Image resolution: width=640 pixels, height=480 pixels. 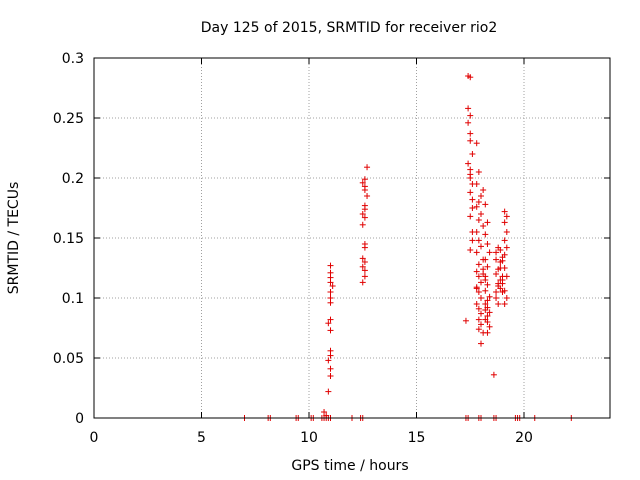 I want to click on y-tick-label: 0.25, so click(x=68, y=119).